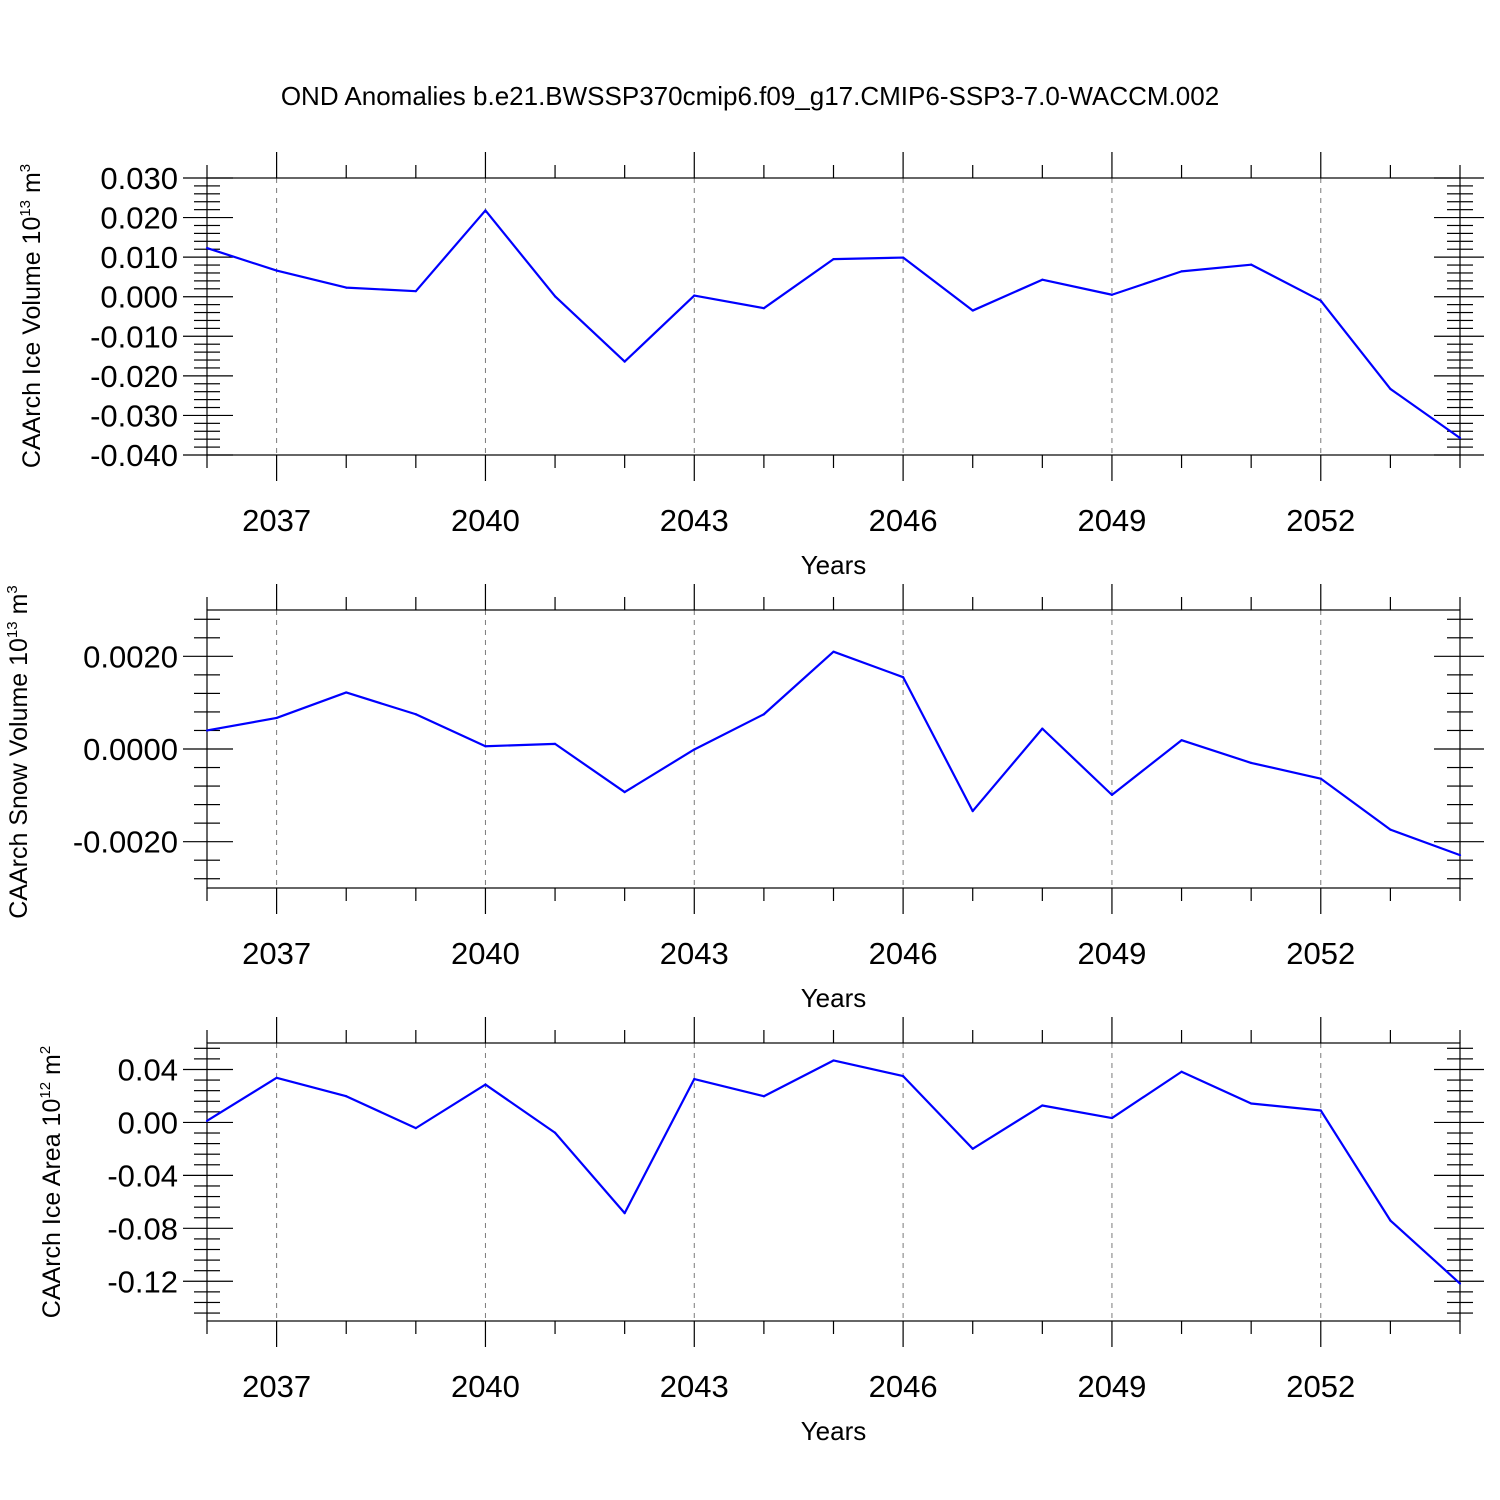  What do you see at coordinates (148, 1122) in the screenshot?
I see `y-tick-label: 0.00` at bounding box center [148, 1122].